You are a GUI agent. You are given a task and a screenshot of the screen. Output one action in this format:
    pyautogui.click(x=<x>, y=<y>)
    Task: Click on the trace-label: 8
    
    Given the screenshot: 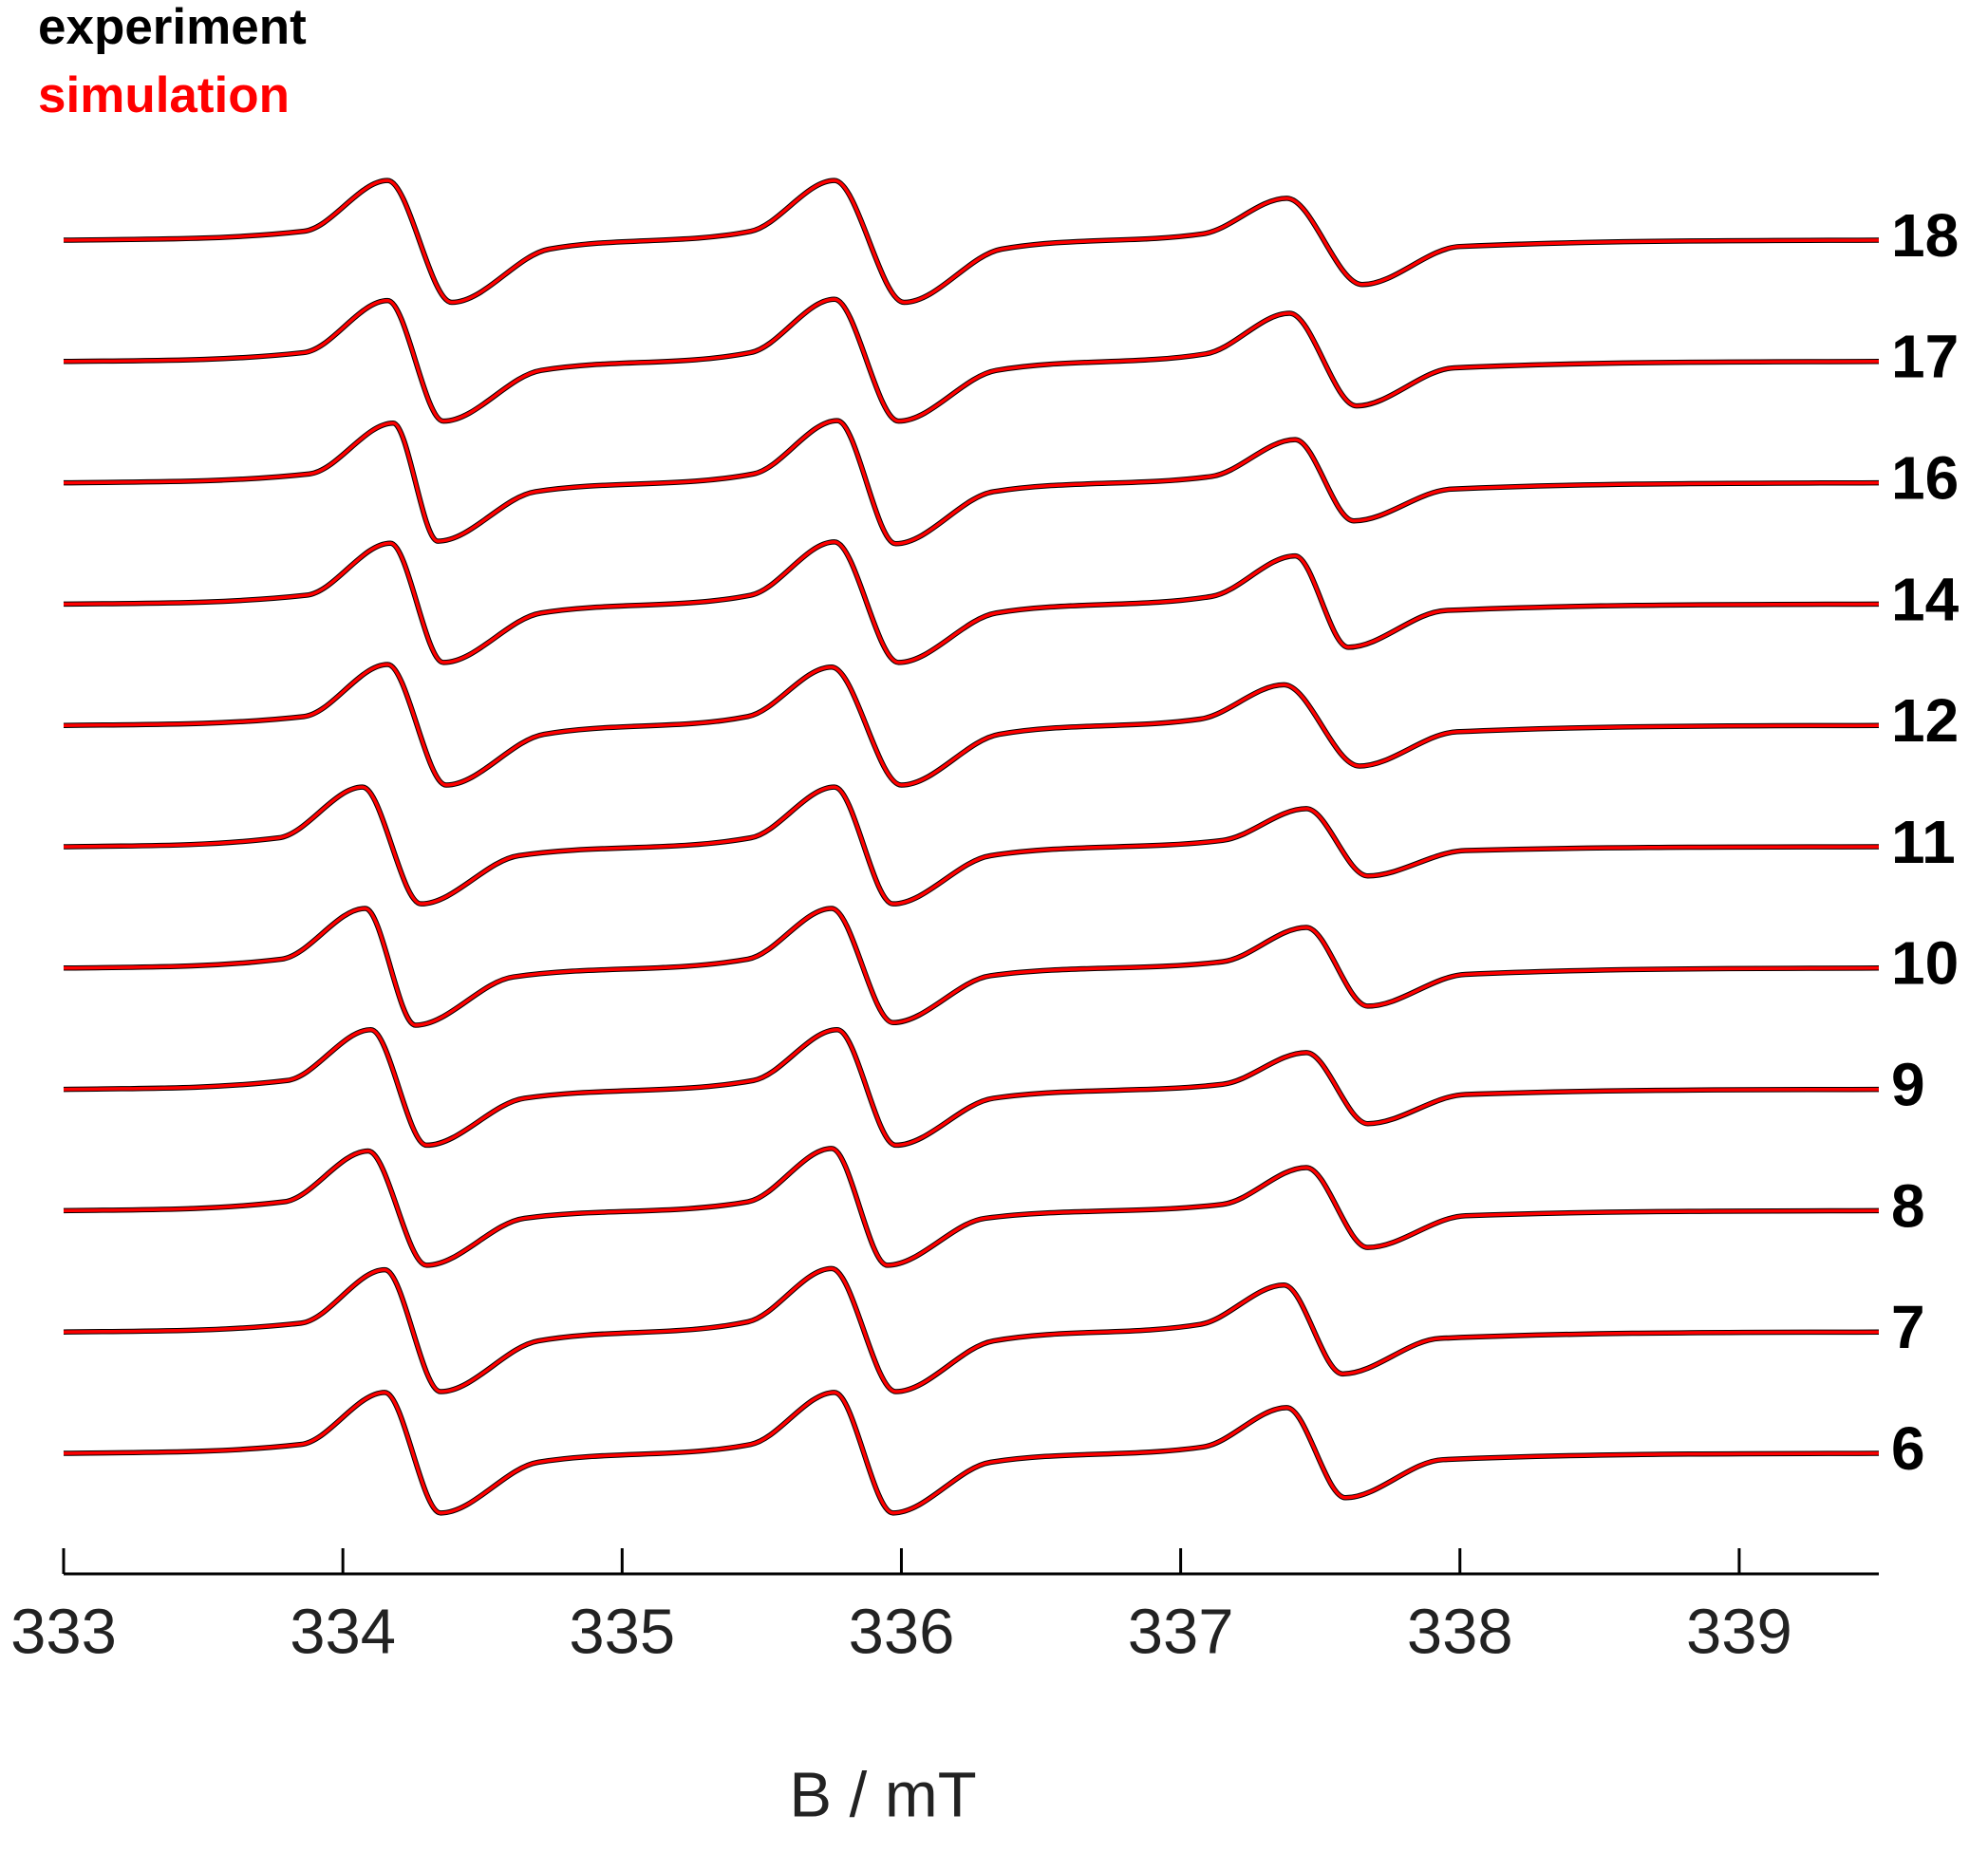 What is the action you would take?
    pyautogui.click(x=1908, y=1206)
    